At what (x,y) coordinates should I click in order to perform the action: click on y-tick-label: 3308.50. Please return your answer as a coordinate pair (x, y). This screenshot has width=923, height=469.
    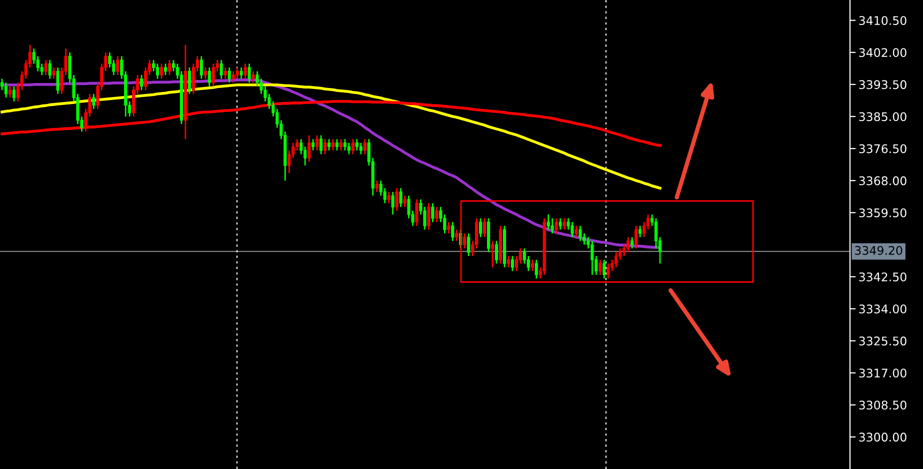
    Looking at the image, I should click on (882, 405).